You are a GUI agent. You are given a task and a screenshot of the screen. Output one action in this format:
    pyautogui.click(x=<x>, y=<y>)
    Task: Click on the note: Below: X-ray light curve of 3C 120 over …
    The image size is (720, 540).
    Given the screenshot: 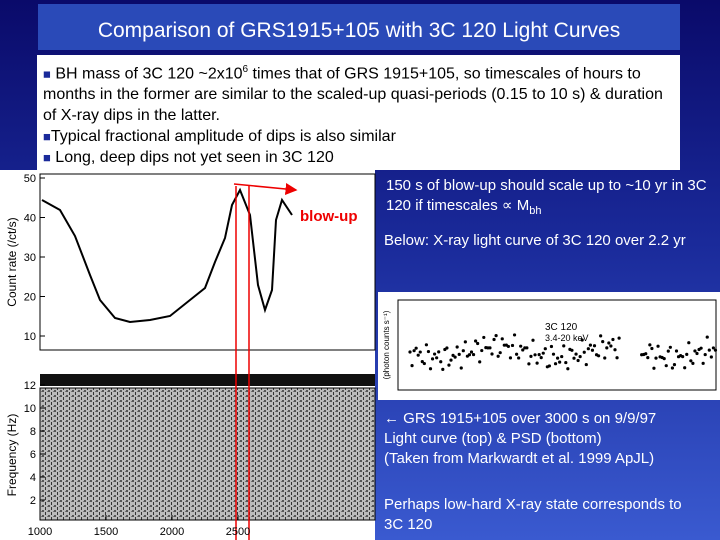 What is the action you would take?
    pyautogui.click(x=535, y=240)
    